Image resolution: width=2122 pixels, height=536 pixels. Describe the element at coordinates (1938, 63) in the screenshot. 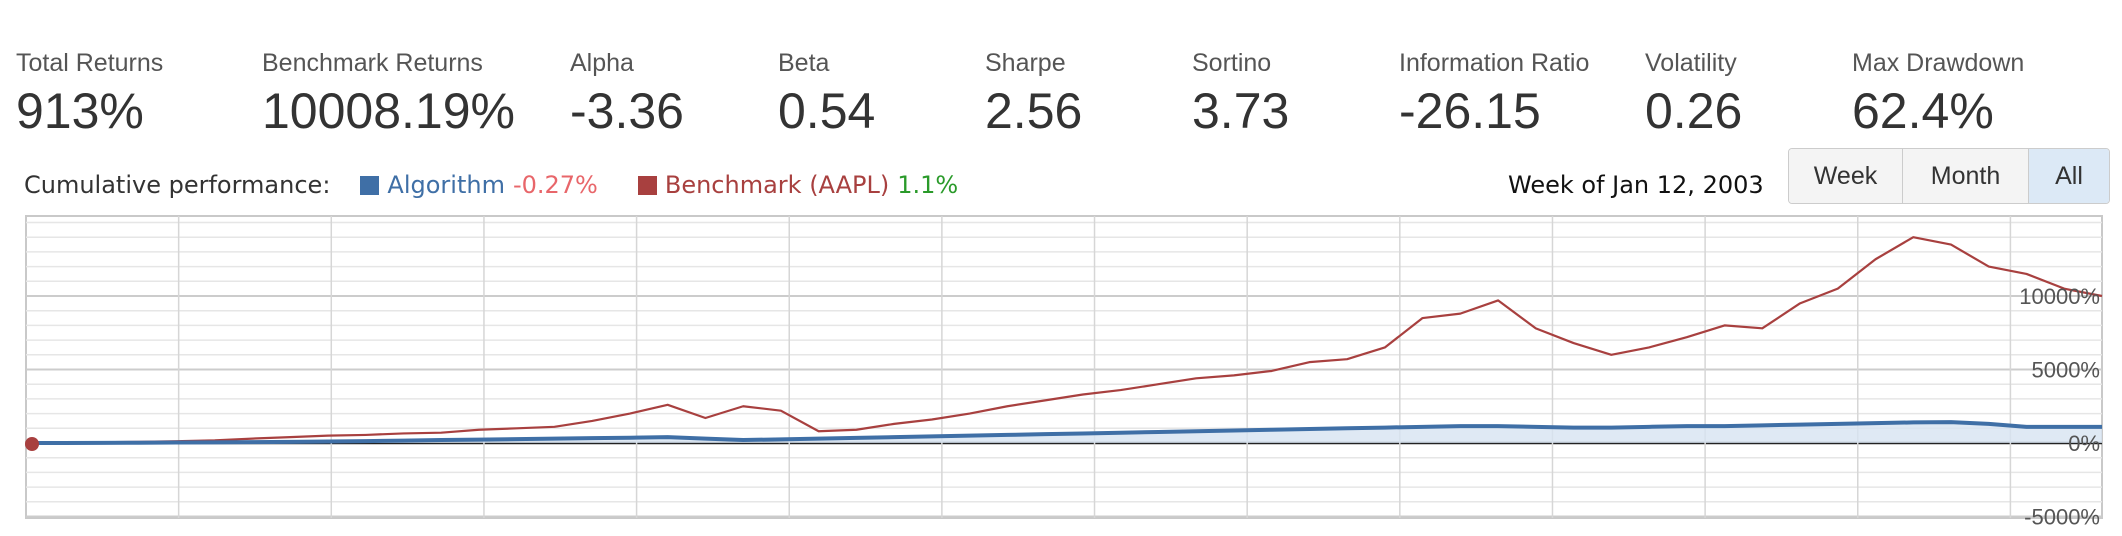

I see `stat-label: Max Drawdown` at that location.